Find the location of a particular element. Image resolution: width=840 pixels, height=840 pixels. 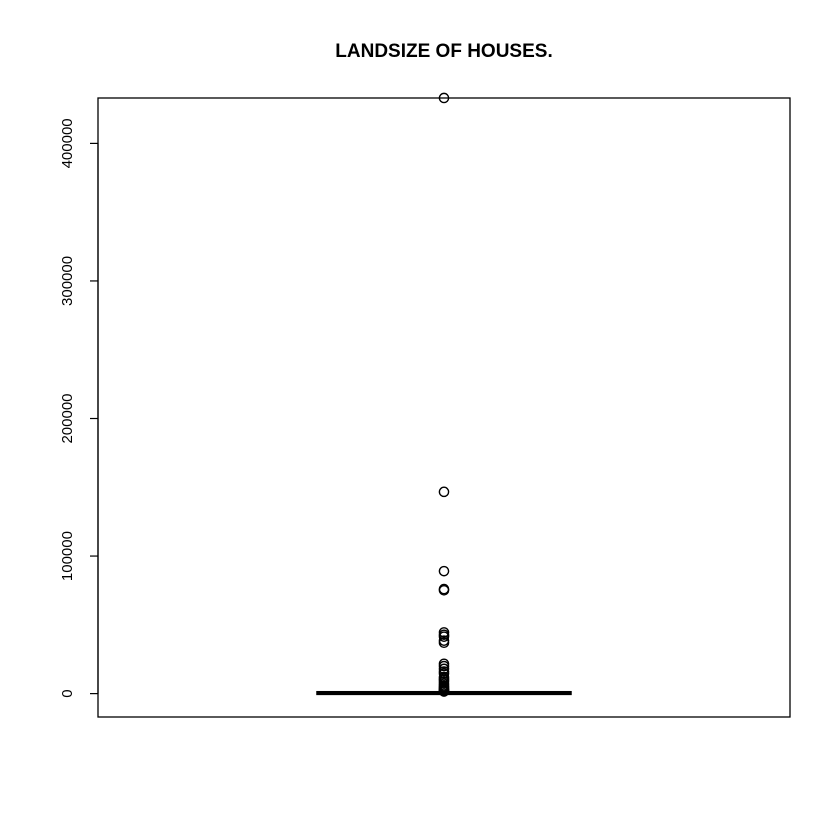

y-tick-label-0: 0 is located at coordinates (67, 693).